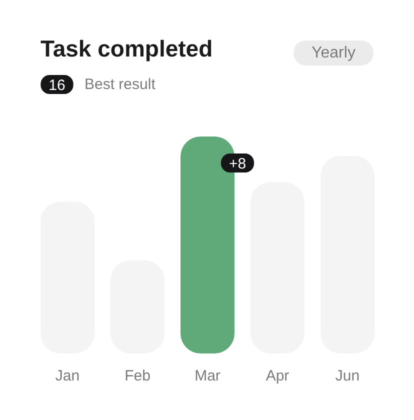  What do you see at coordinates (347, 376) in the screenshot?
I see `x-tick-label: Jun` at bounding box center [347, 376].